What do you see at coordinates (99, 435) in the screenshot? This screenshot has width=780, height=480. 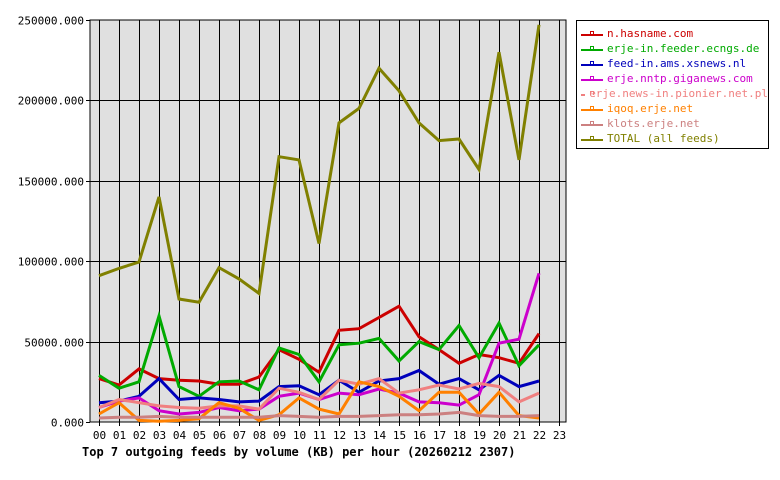 I see `x-tick-label: 00` at bounding box center [99, 435].